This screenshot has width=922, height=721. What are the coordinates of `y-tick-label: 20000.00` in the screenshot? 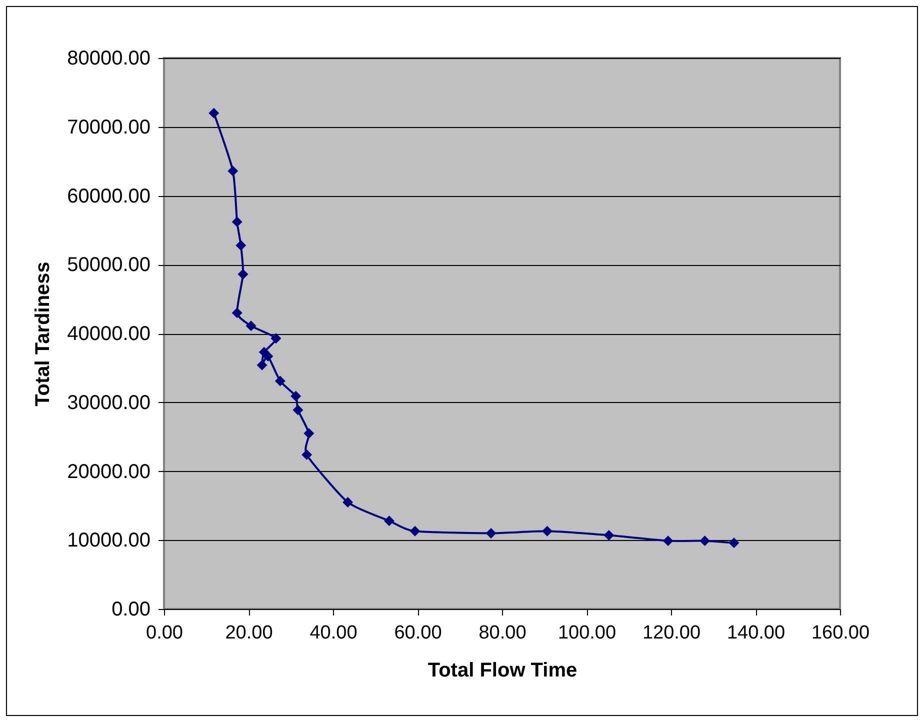 It's located at (108, 471).